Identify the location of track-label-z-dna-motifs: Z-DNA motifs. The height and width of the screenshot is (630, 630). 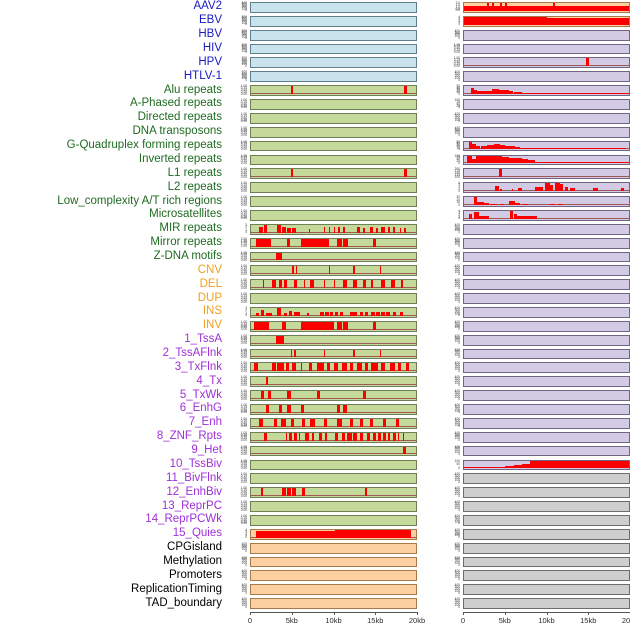
(187, 255).